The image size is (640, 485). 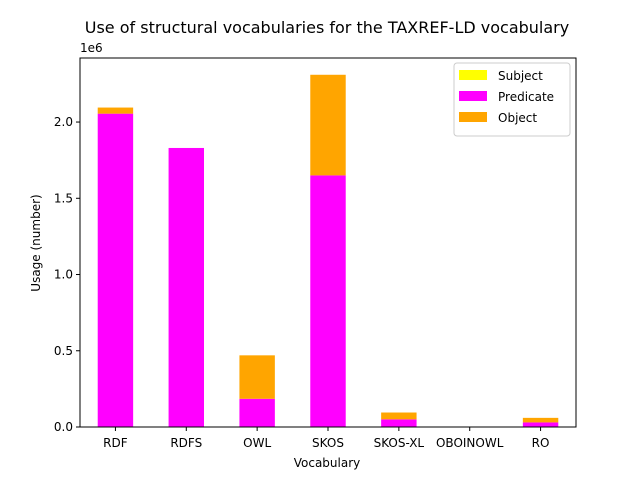 I want to click on bar-object-skos-xl, so click(x=399, y=416).